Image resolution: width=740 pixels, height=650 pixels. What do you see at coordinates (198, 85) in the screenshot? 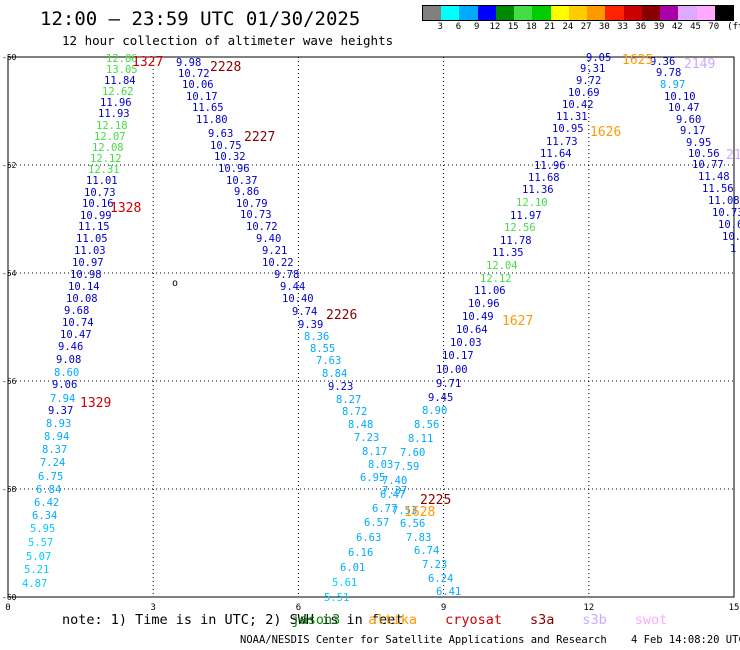
I see `wave-height-value: 10.06` at bounding box center [198, 85].